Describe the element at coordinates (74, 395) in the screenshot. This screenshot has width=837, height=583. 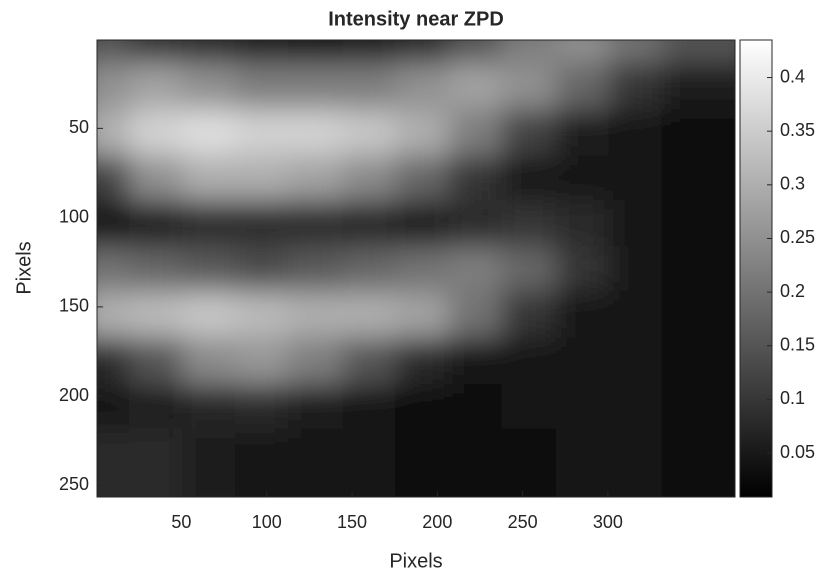
I see `y-tick-label: 200` at that location.